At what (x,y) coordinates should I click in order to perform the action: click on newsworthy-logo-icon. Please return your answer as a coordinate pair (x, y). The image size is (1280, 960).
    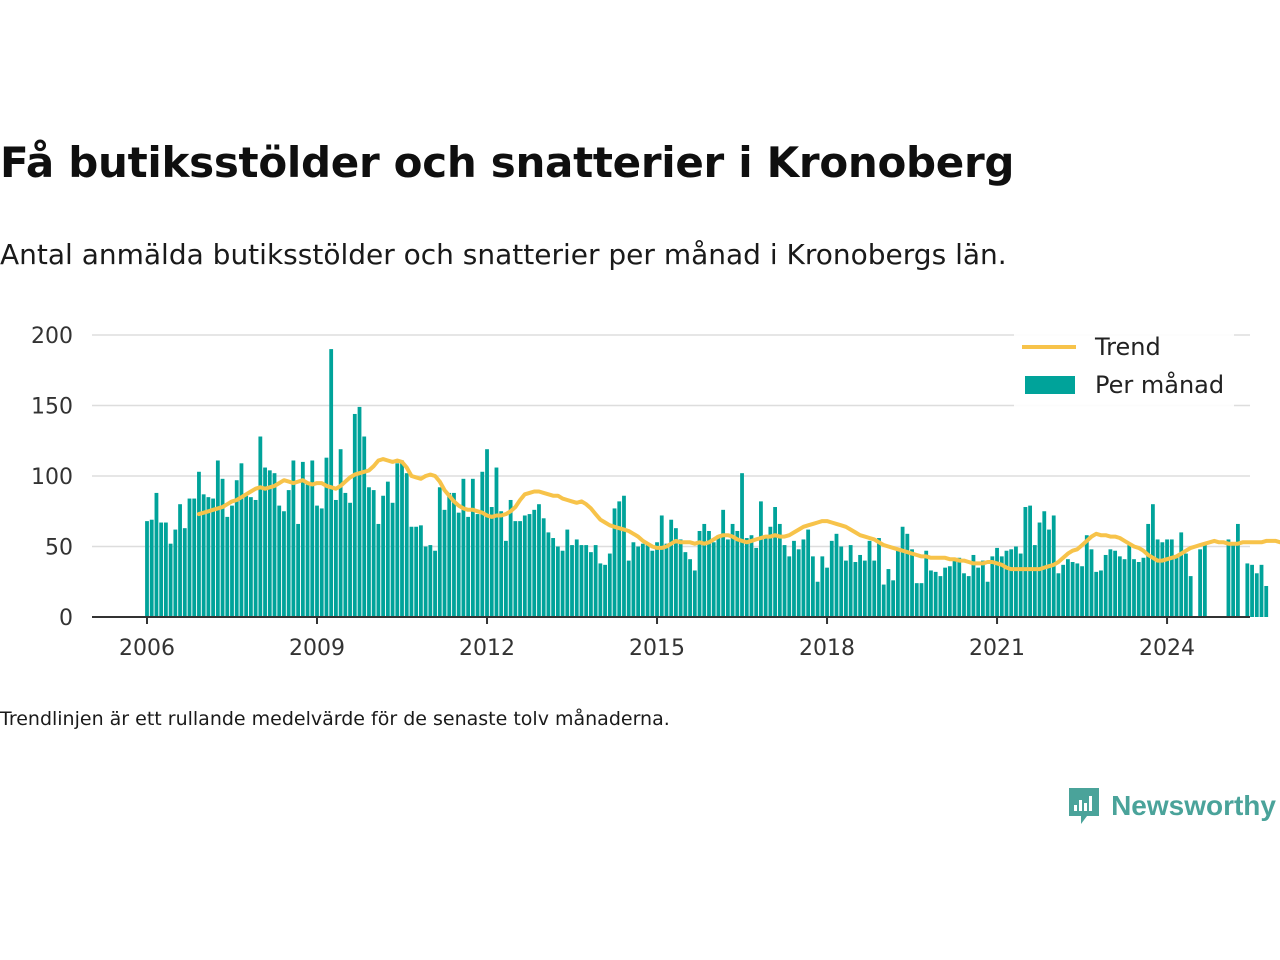
    Looking at the image, I should click on (1084, 806).